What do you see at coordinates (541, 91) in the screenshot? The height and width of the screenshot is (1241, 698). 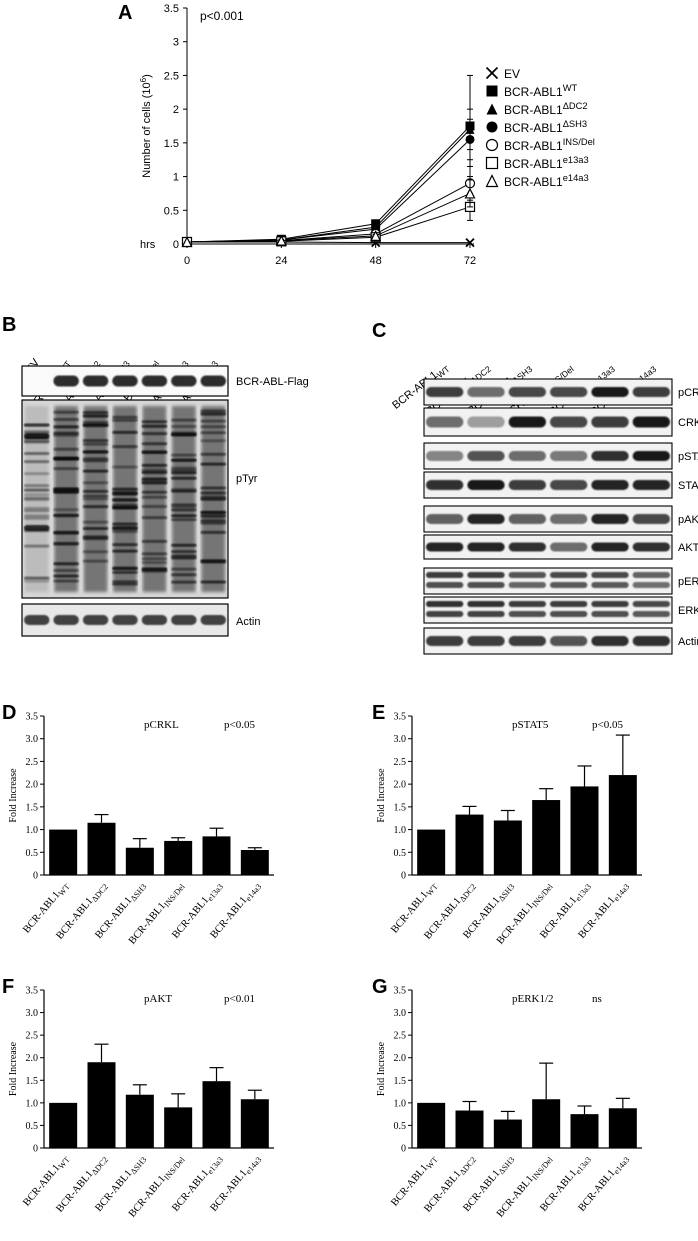 I see `a-legend-label-1: BCR-ABL1WT` at bounding box center [541, 91].